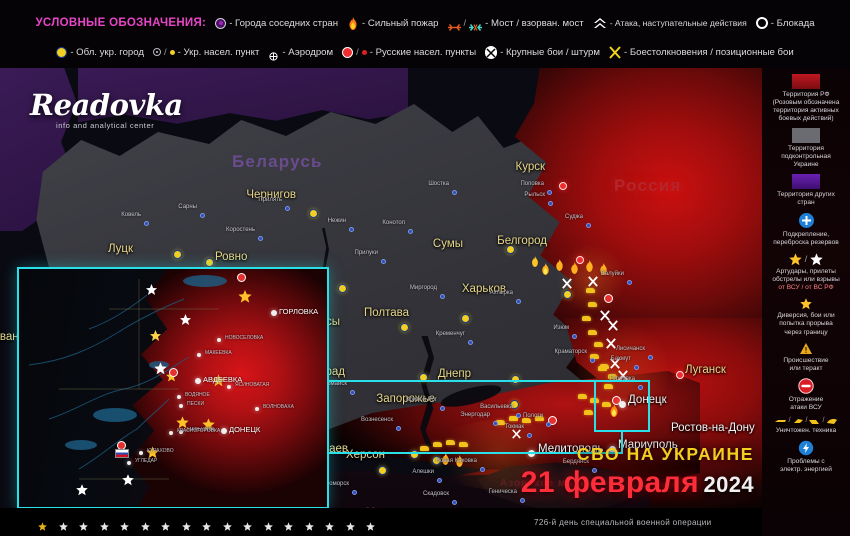 The width and height of the screenshot is (850, 536). What do you see at coordinates (206, 524) in the screenshot?
I see `star-row` at bounding box center [206, 524].